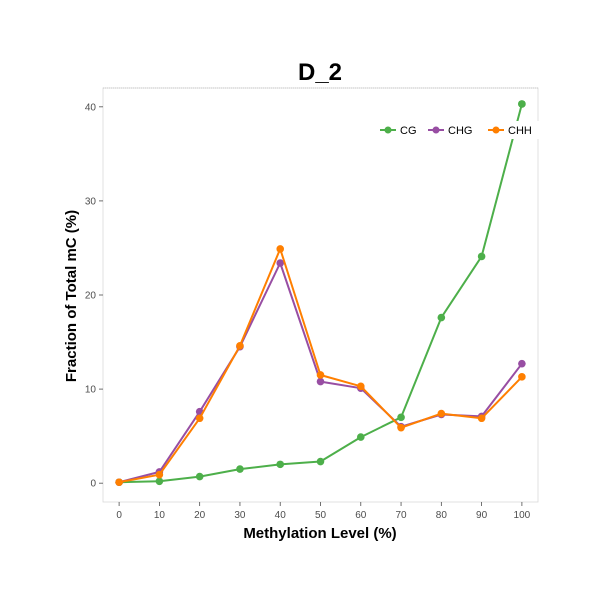 The height and width of the screenshot is (605, 600). I want to click on x-tick-label: 10, so click(160, 515).